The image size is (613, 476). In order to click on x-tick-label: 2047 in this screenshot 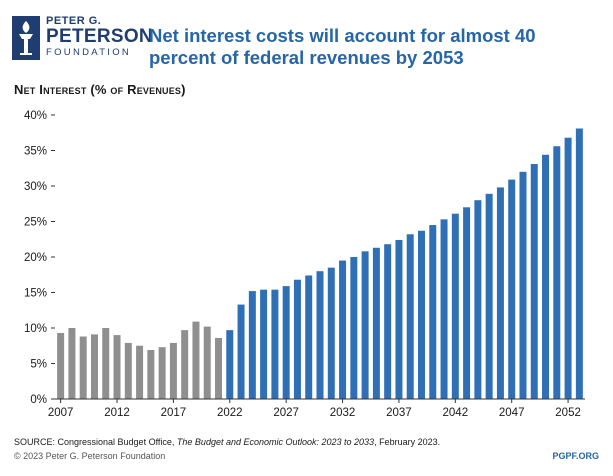, I will do `click(512, 413)`.